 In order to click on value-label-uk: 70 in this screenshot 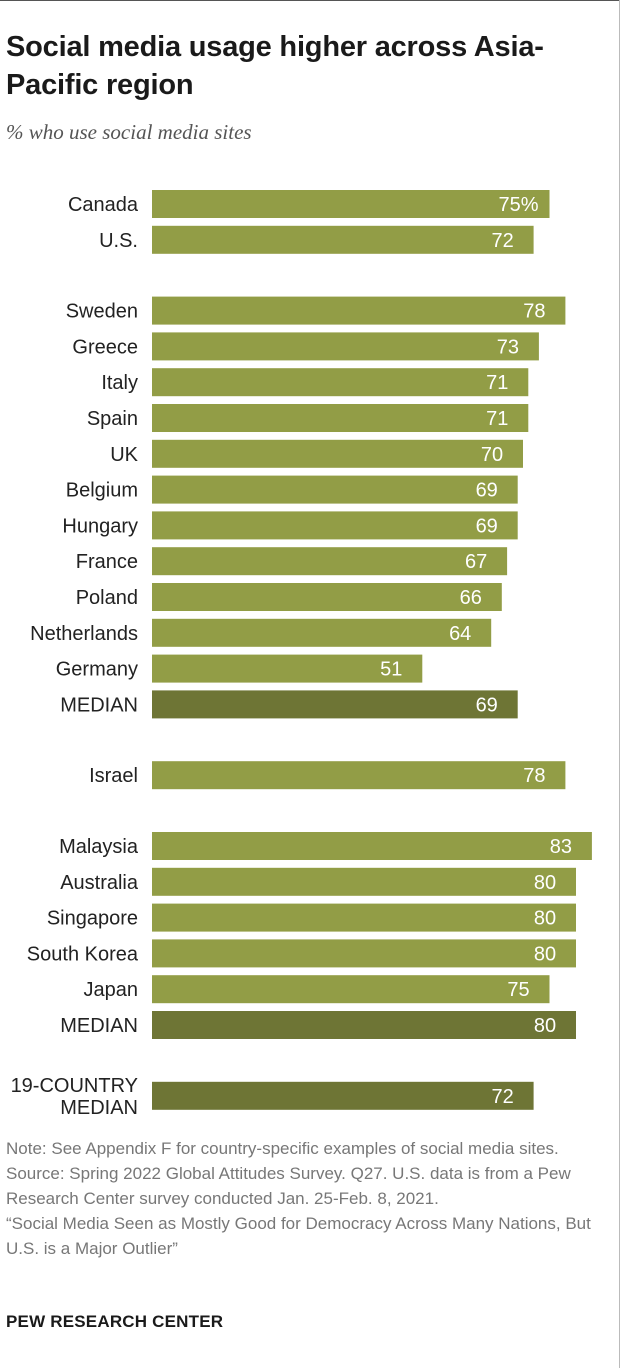, I will do `click(492, 455)`.